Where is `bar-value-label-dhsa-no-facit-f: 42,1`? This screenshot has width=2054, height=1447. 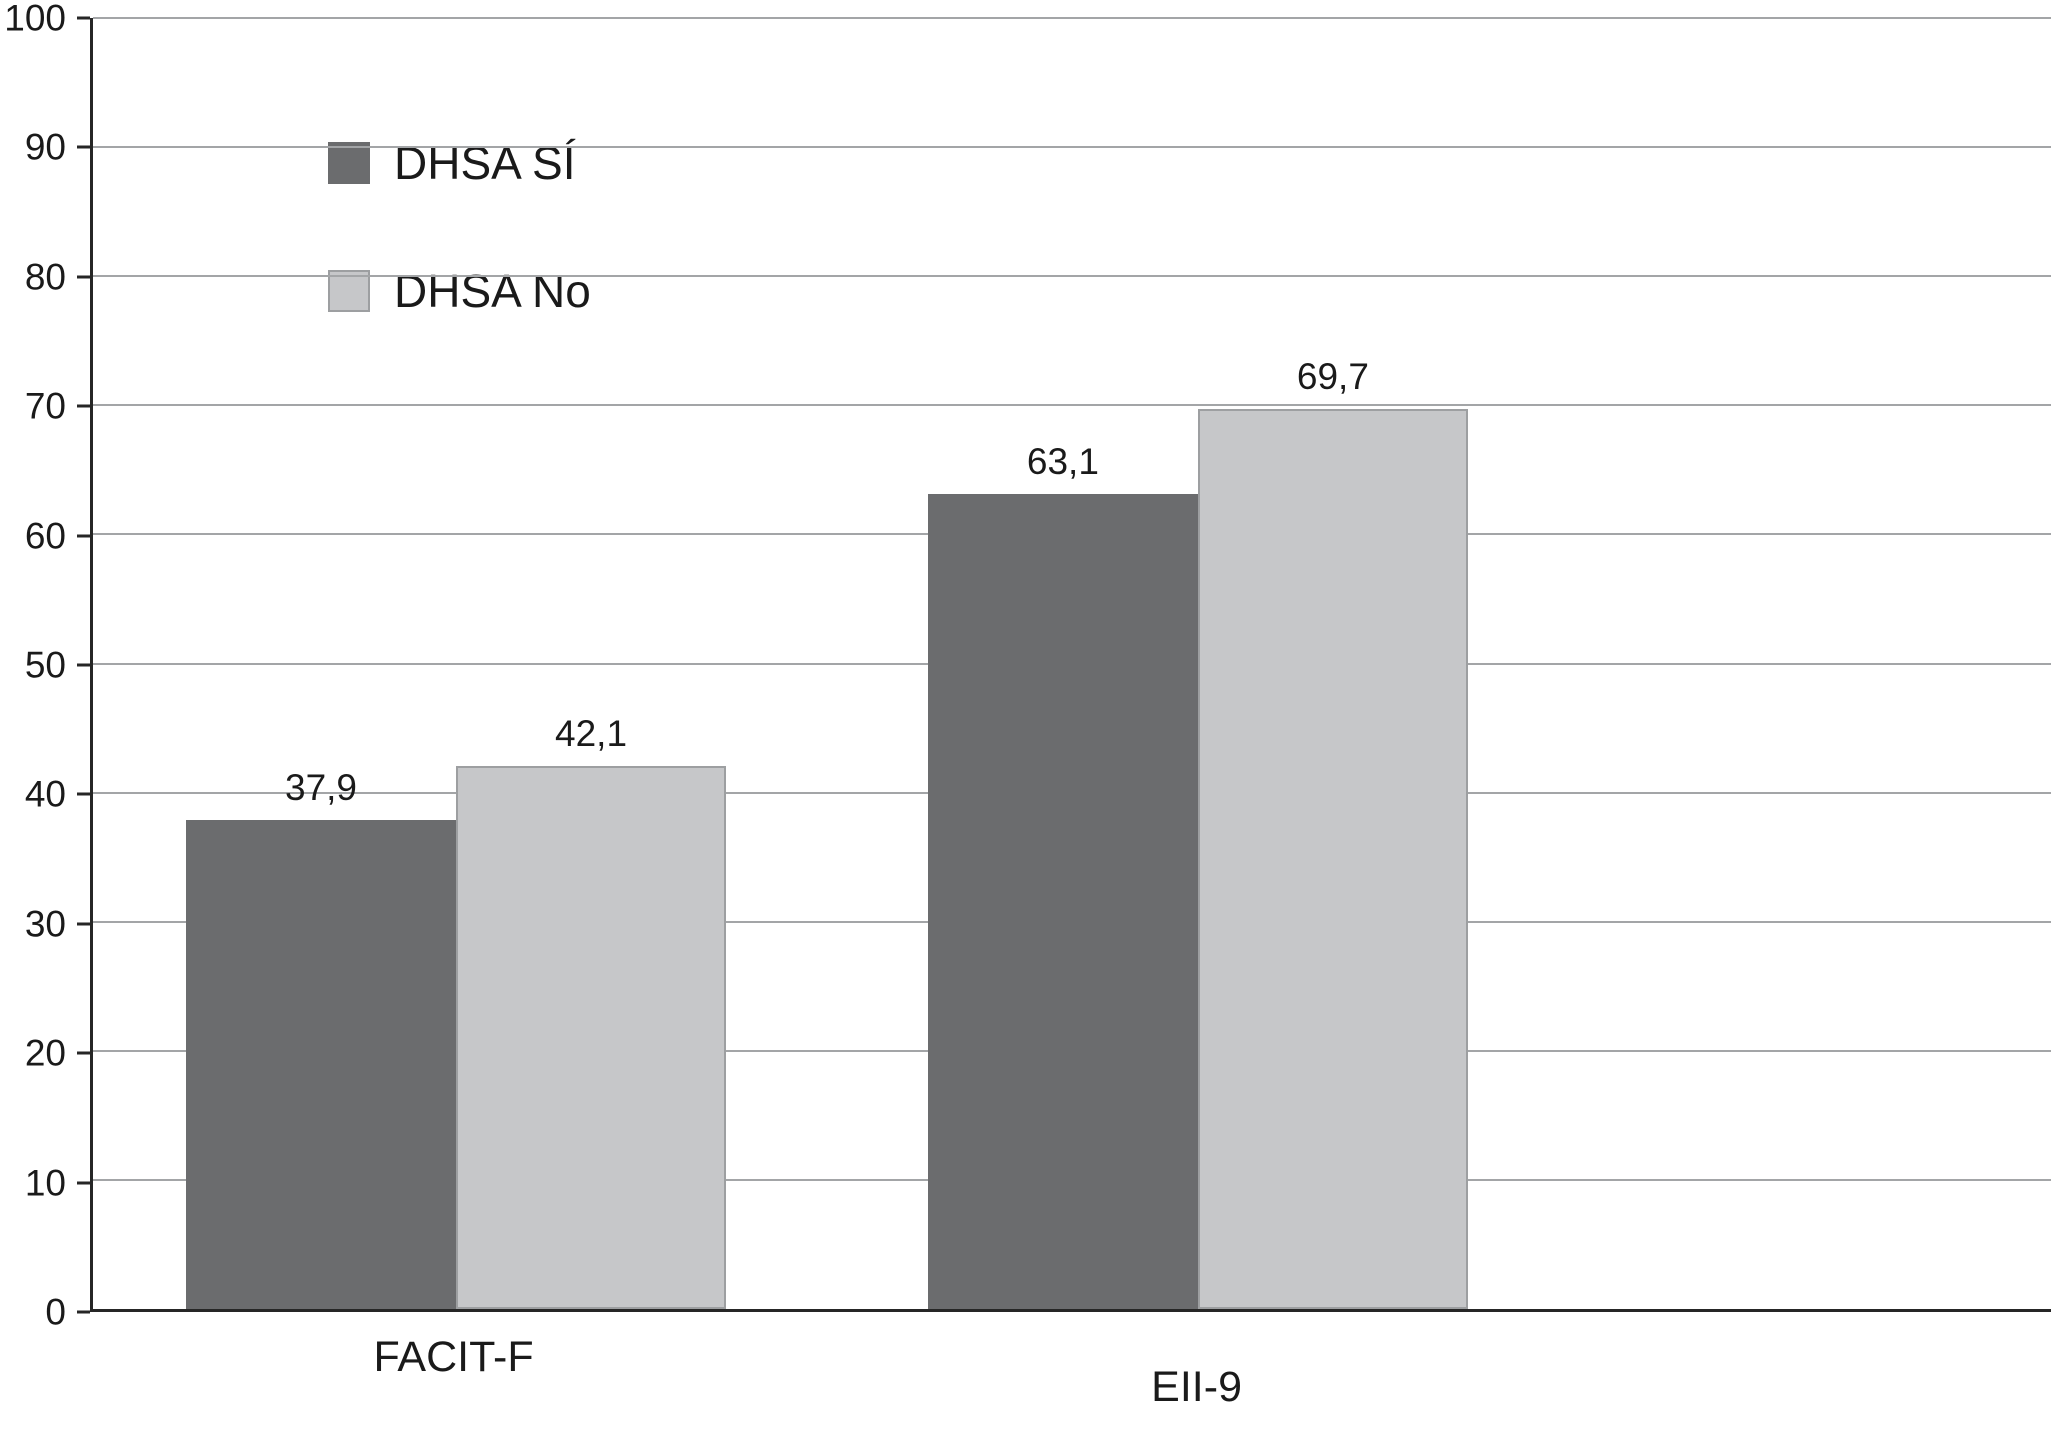 bar-value-label-dhsa-no-facit-f: 42,1 is located at coordinates (591, 733).